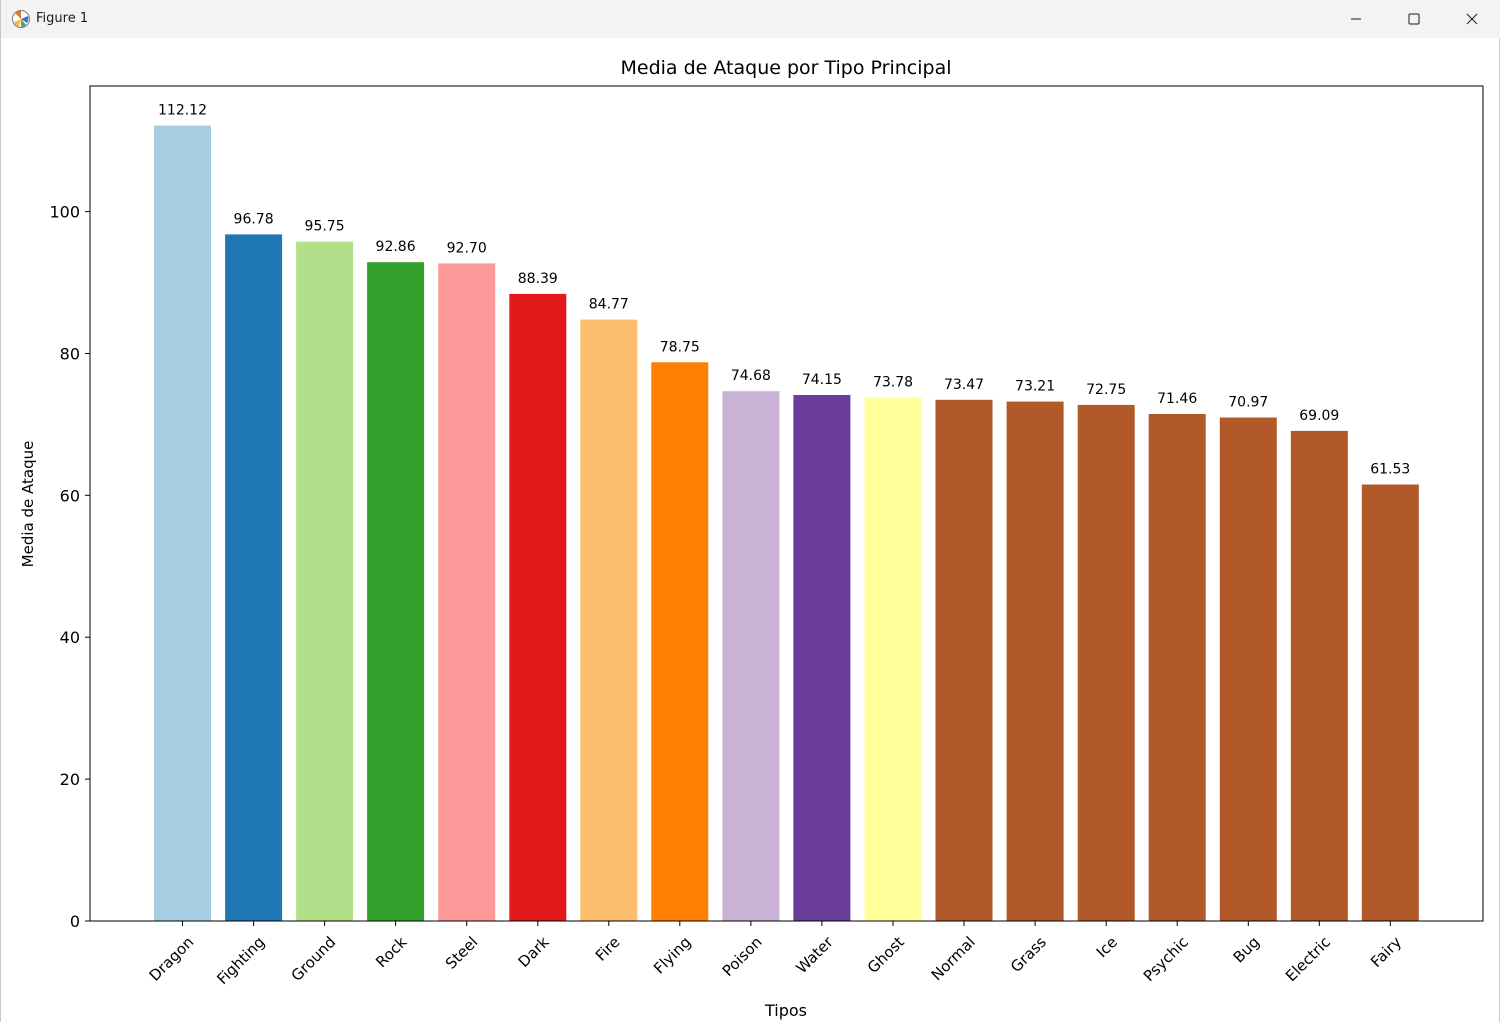 Image resolution: width=1500 pixels, height=1026 pixels. What do you see at coordinates (462, 953) in the screenshot?
I see `x-tick-label-steel: Steel` at bounding box center [462, 953].